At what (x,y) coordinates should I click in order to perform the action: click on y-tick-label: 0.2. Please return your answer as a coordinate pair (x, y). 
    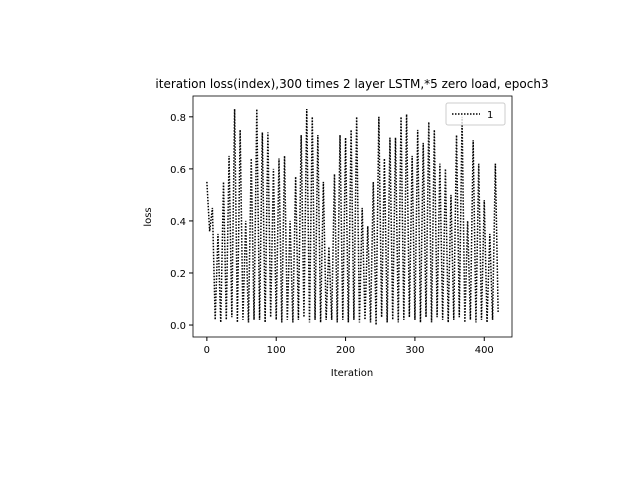
    Looking at the image, I should click on (178, 274).